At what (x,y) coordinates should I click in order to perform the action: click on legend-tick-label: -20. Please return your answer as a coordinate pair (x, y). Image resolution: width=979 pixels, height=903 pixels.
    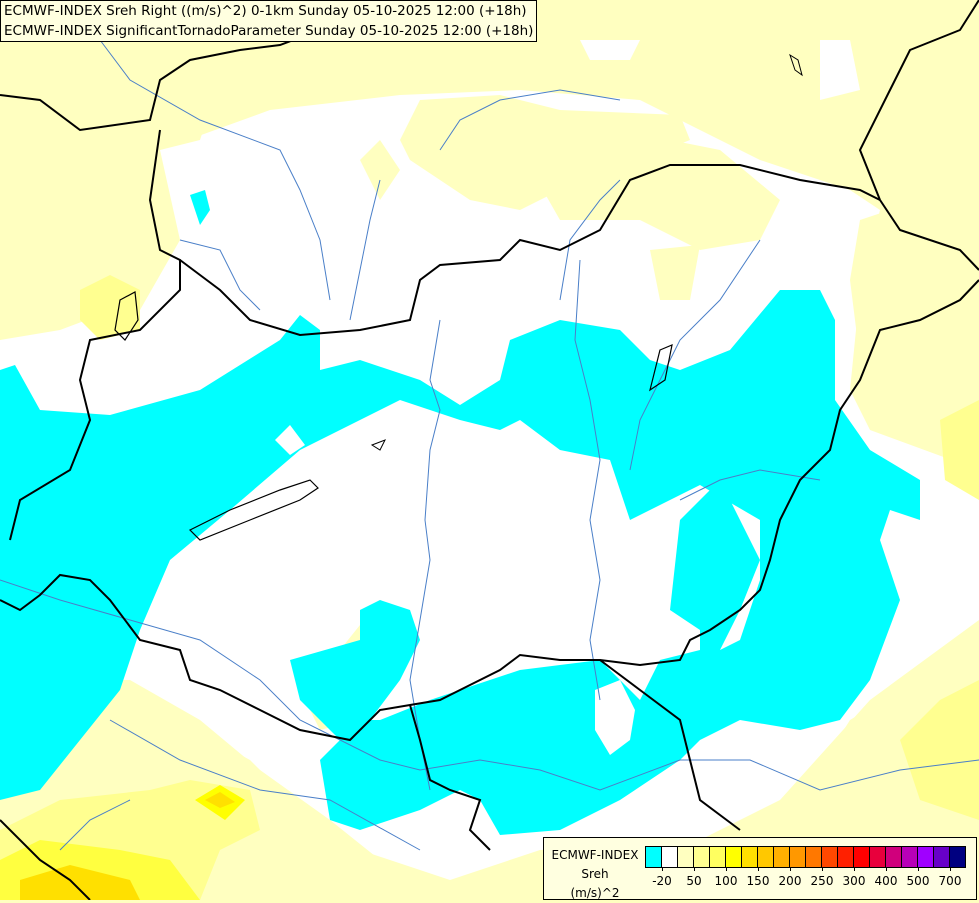
    Looking at the image, I should click on (662, 881).